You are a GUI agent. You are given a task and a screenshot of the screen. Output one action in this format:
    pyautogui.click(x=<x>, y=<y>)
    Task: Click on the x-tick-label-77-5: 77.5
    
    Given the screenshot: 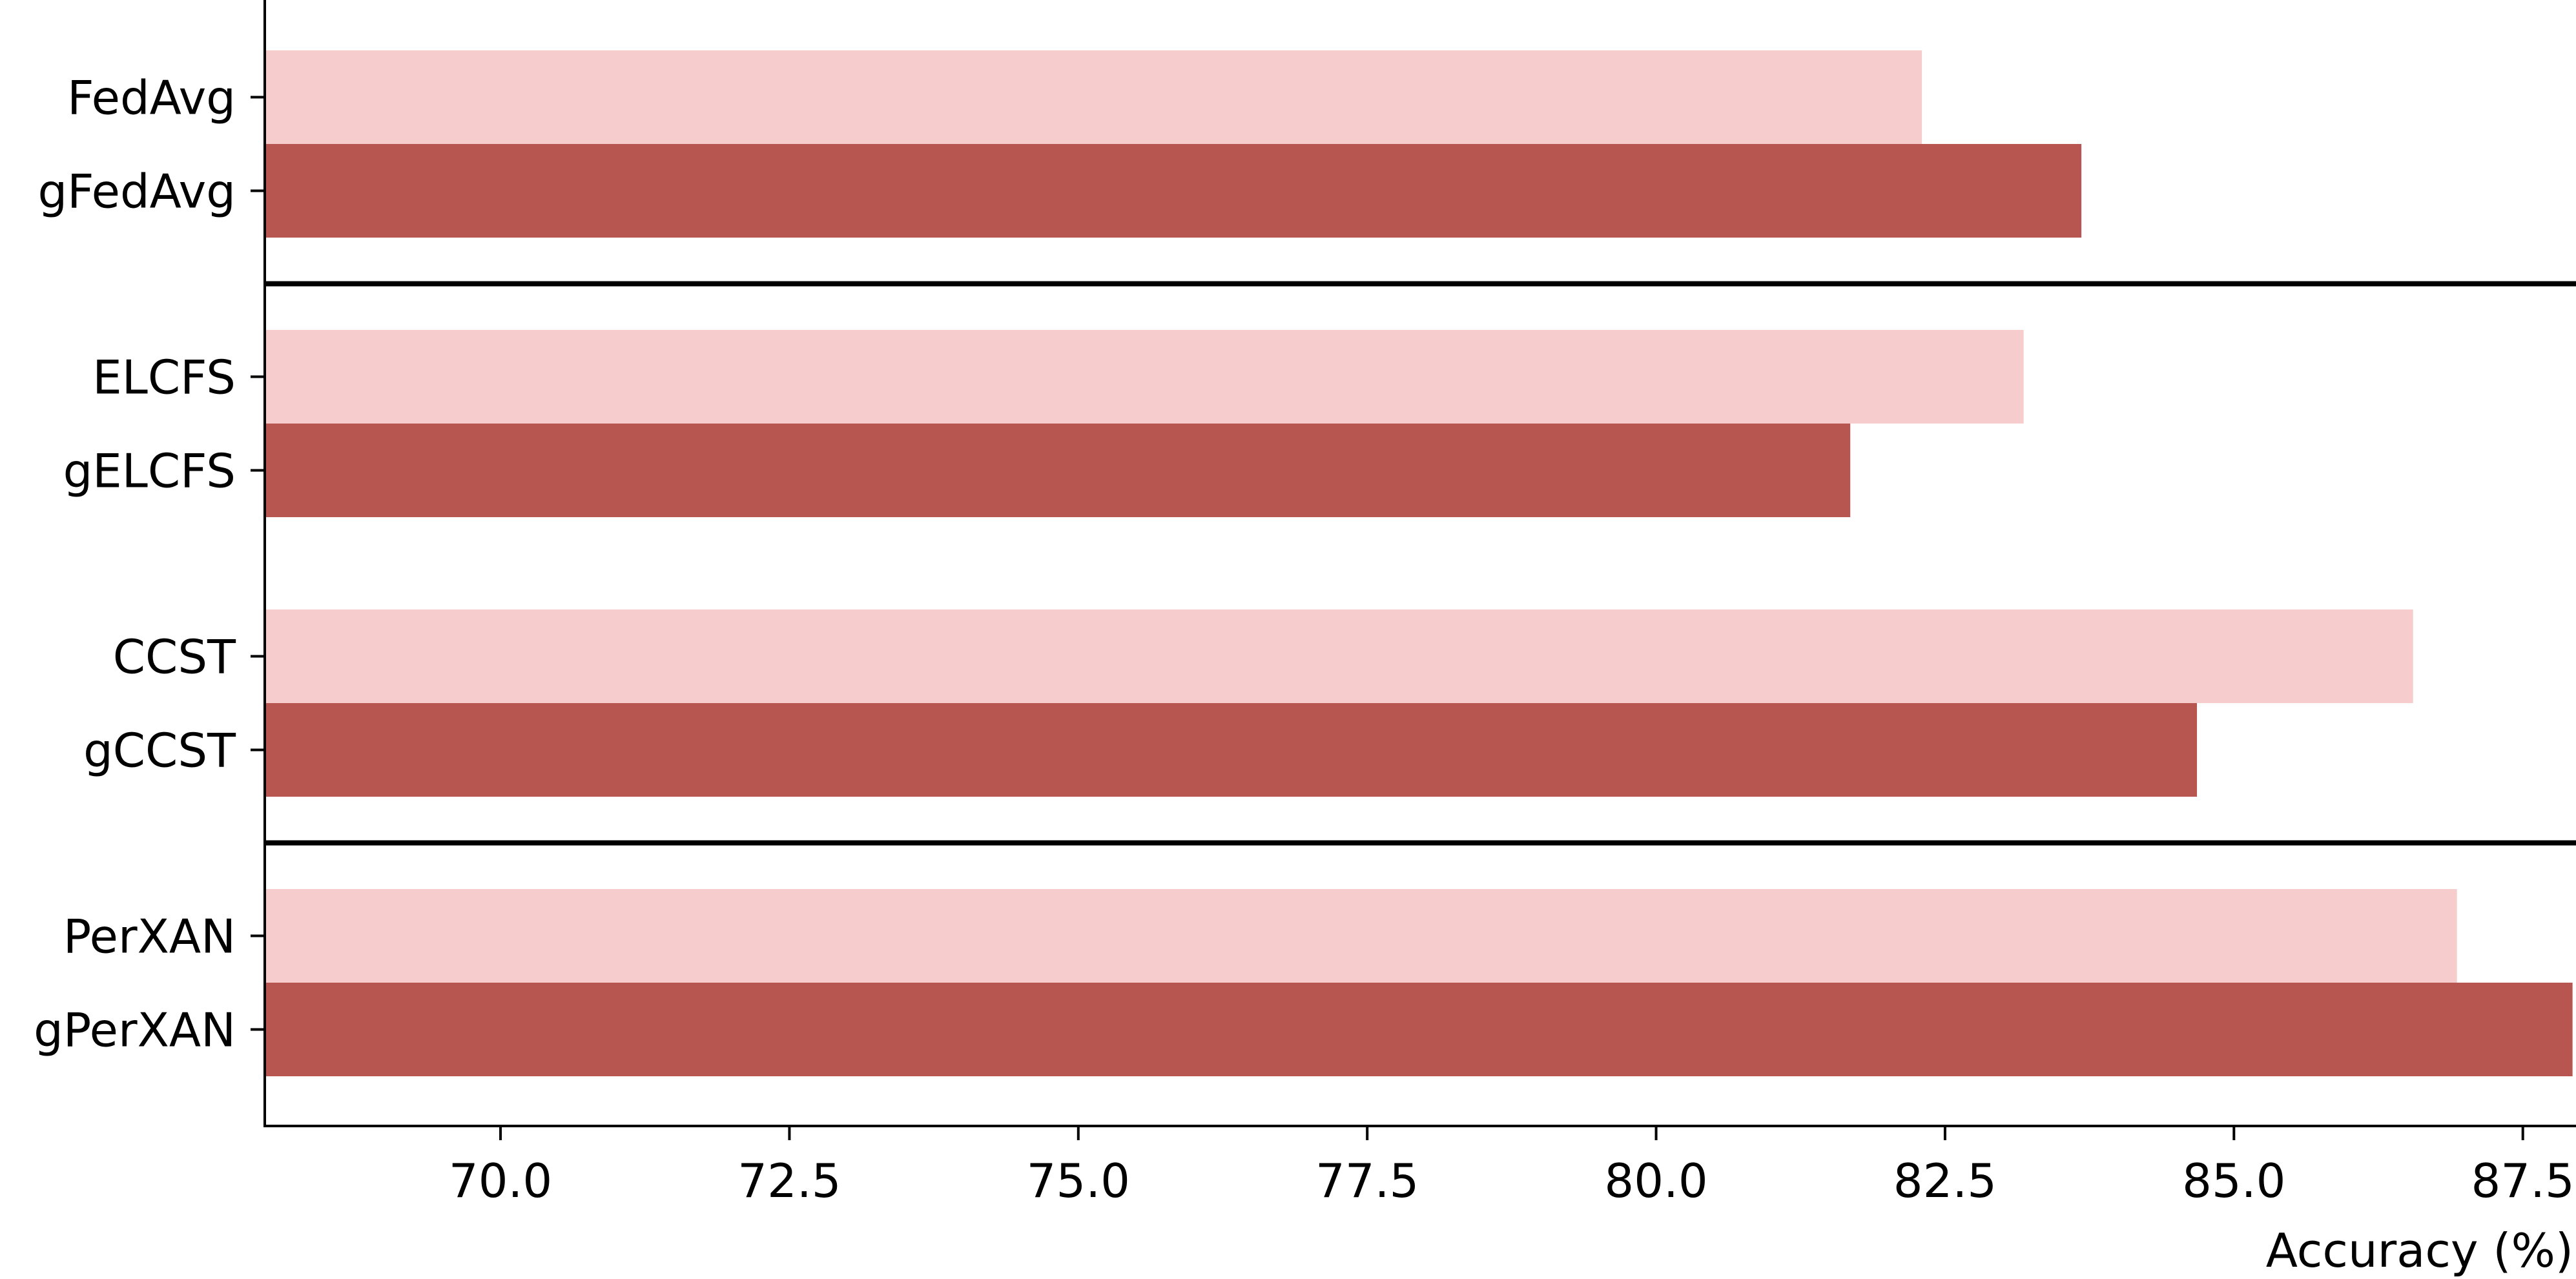 What is the action you would take?
    pyautogui.click(x=1367, y=1181)
    